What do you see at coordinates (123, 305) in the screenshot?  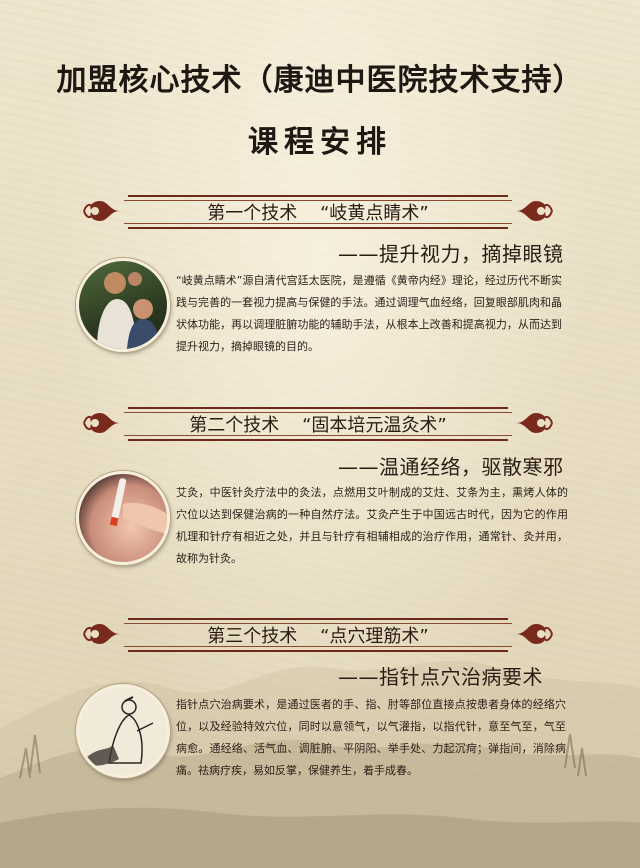 I see `doctor-treating-child-photo` at bounding box center [123, 305].